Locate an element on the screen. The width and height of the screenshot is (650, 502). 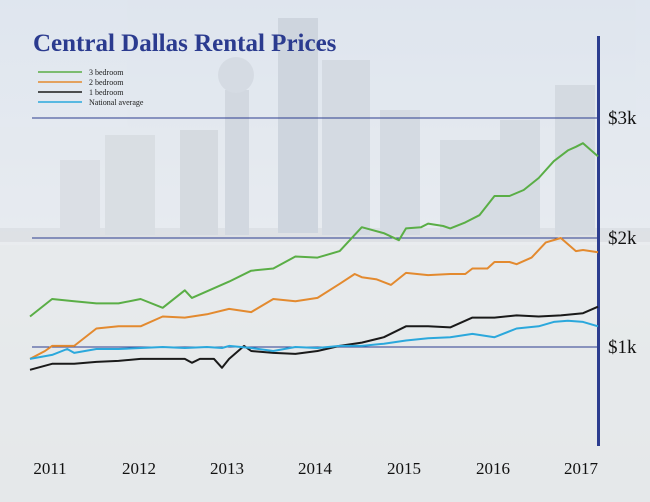
y-axis-line is located at coordinates (598, 241).